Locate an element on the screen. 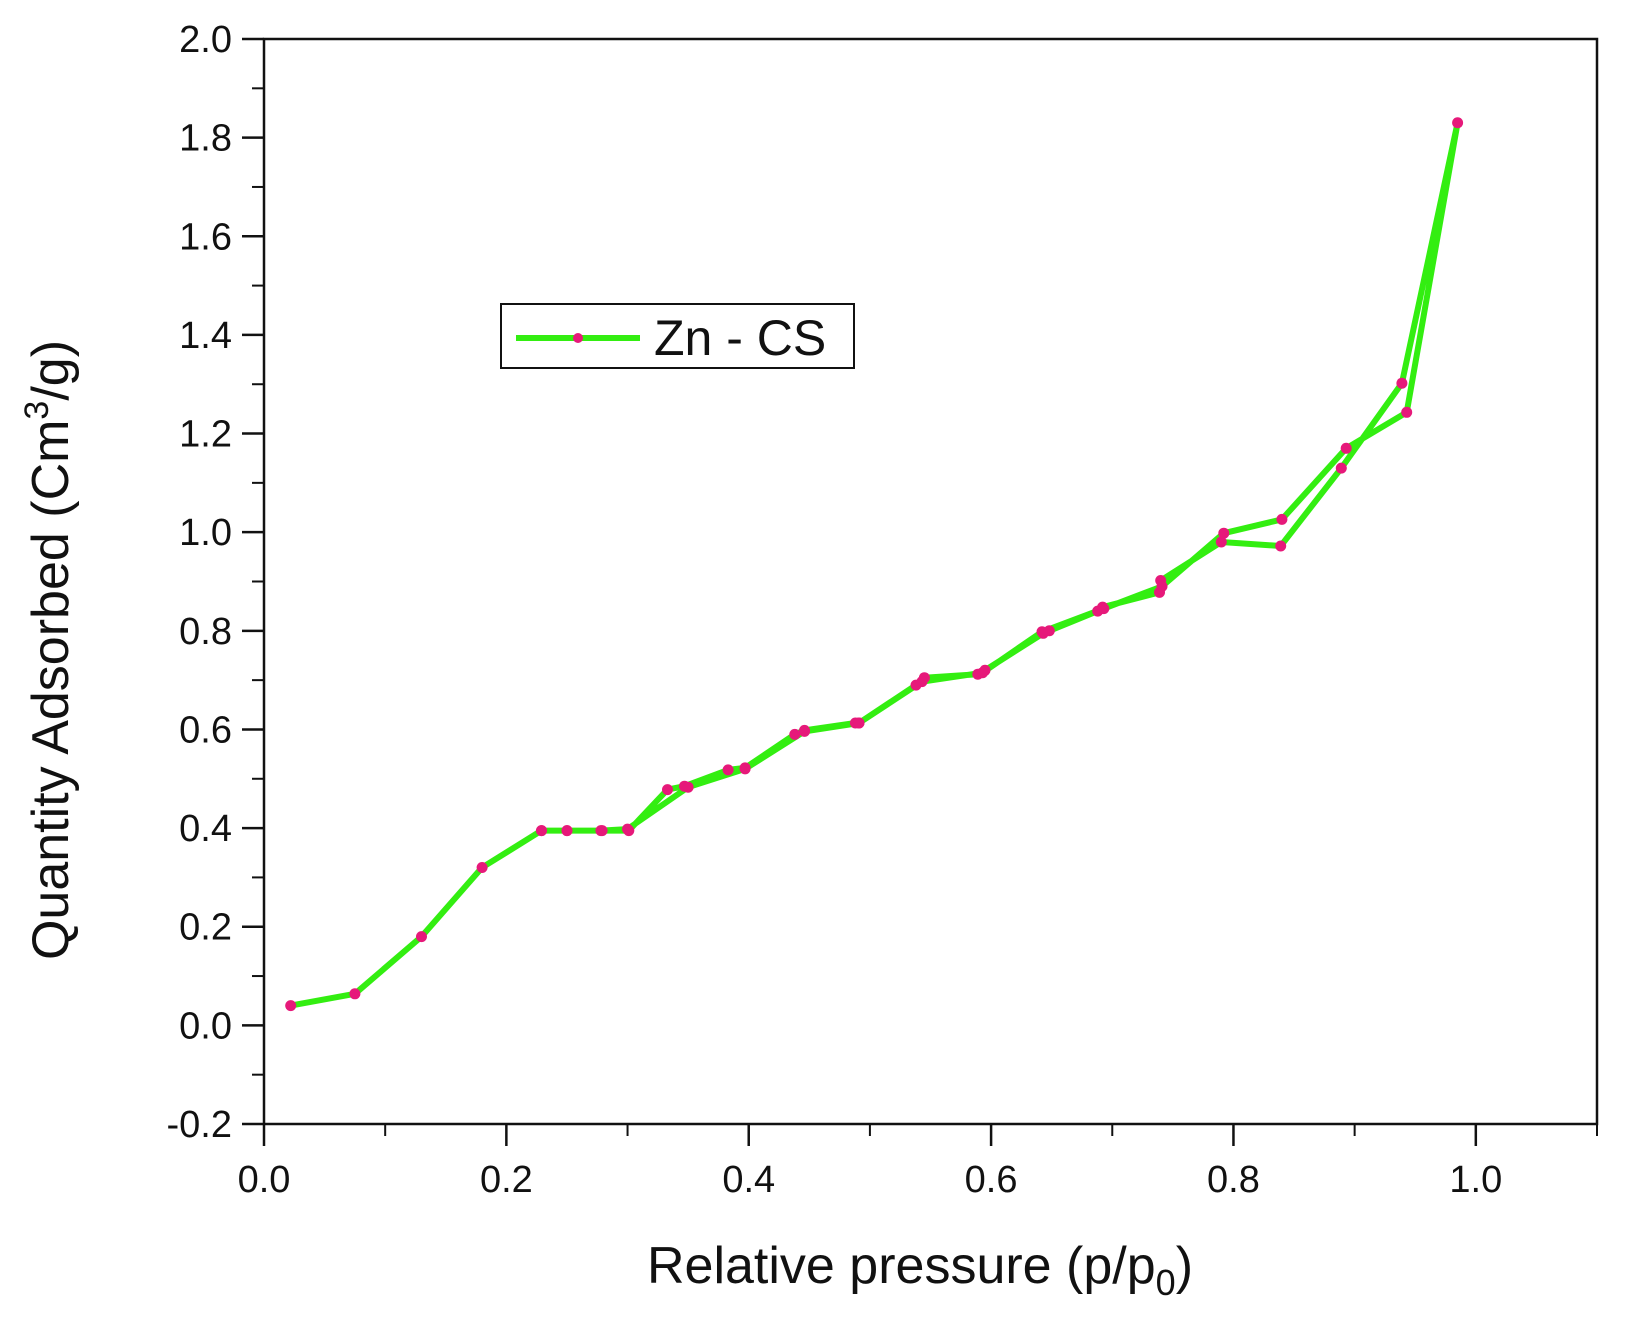 The width and height of the screenshot is (1644, 1320). x-tick-label: 0.6 is located at coordinates (991, 1180).